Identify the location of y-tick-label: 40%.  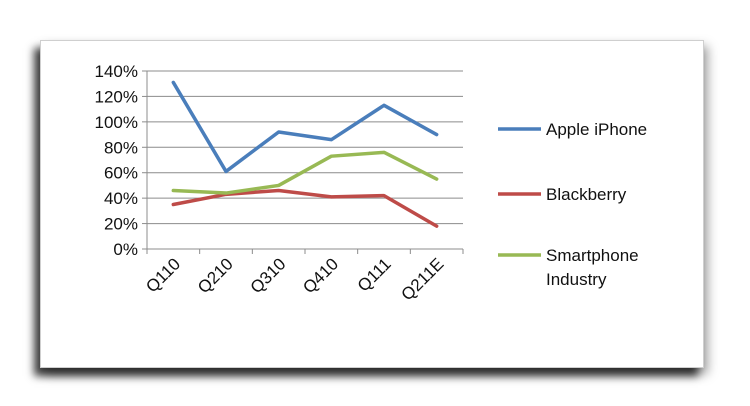
(121, 198).